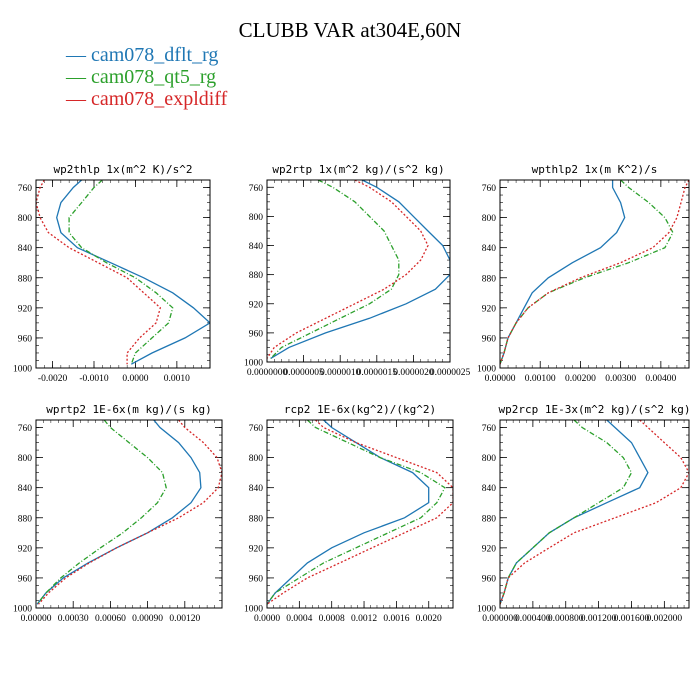  Describe the element at coordinates (540, 379) in the screenshot. I see `x-tick-label: 0.00100` at that location.